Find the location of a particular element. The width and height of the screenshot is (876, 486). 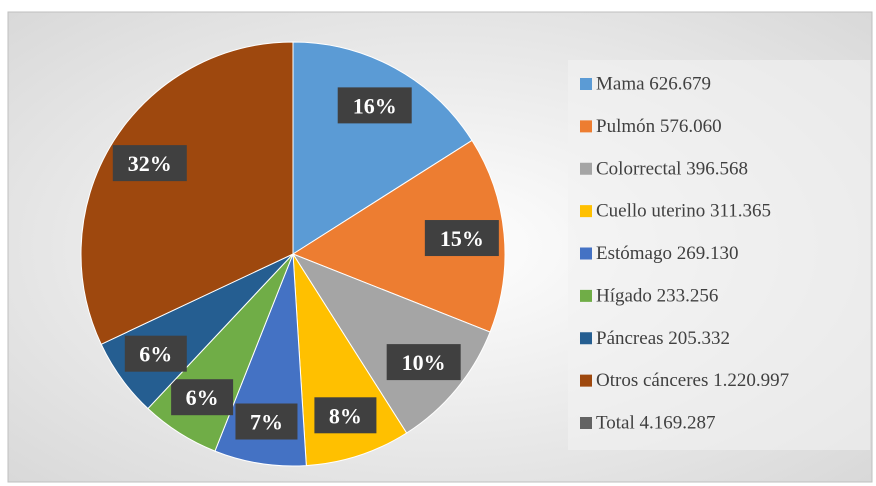

data-label: 10% is located at coordinates (424, 362).